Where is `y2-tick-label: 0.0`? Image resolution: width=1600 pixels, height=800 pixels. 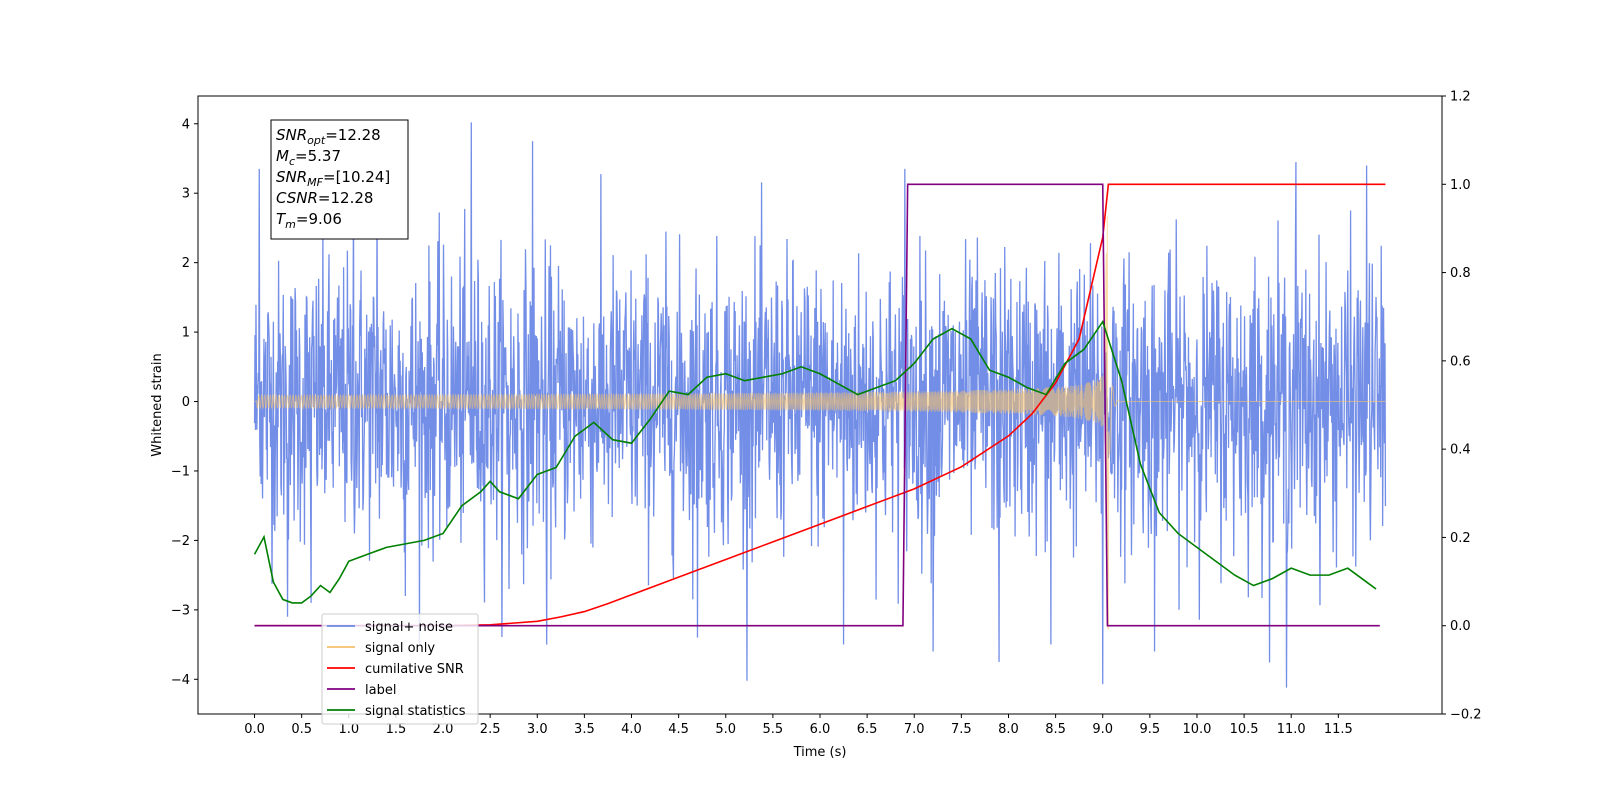
y2-tick-label: 0.0 is located at coordinates (1460, 626).